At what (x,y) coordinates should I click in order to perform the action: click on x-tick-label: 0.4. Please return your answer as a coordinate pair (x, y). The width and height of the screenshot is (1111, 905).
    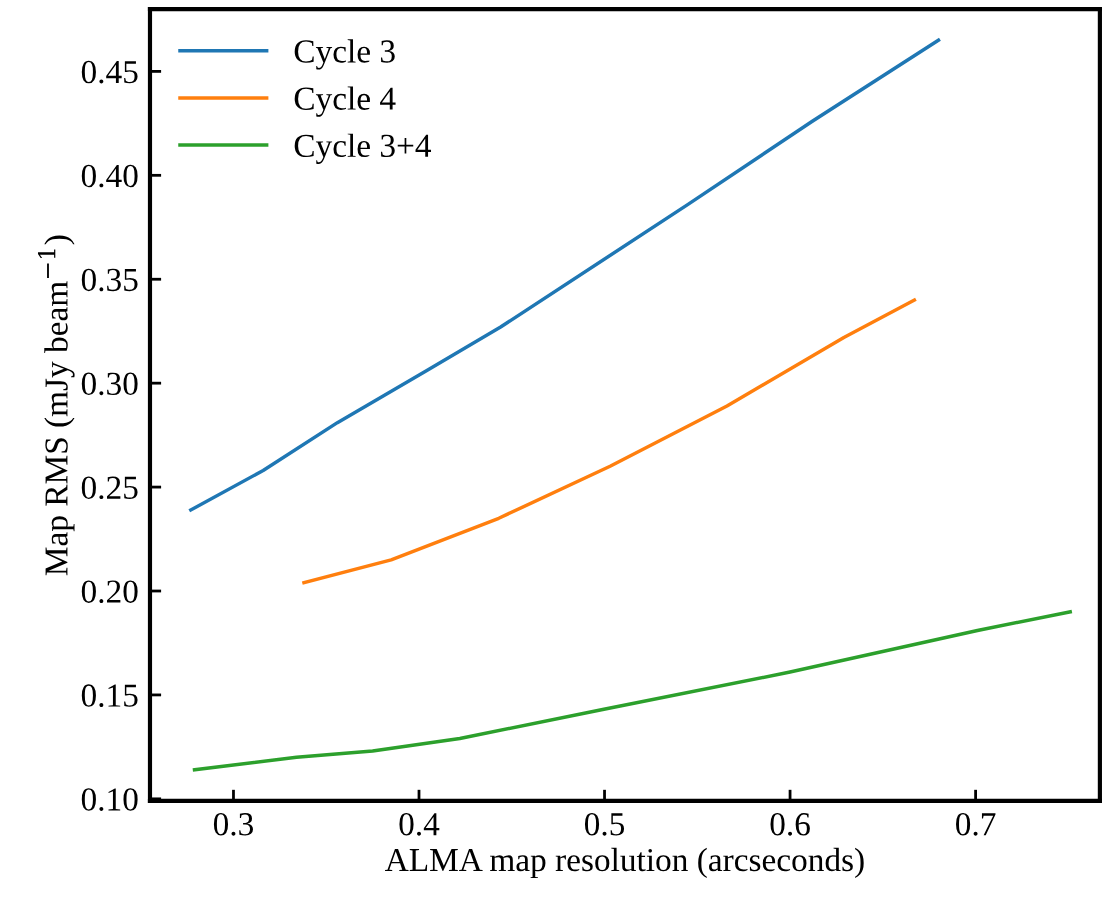
    Looking at the image, I should click on (419, 824).